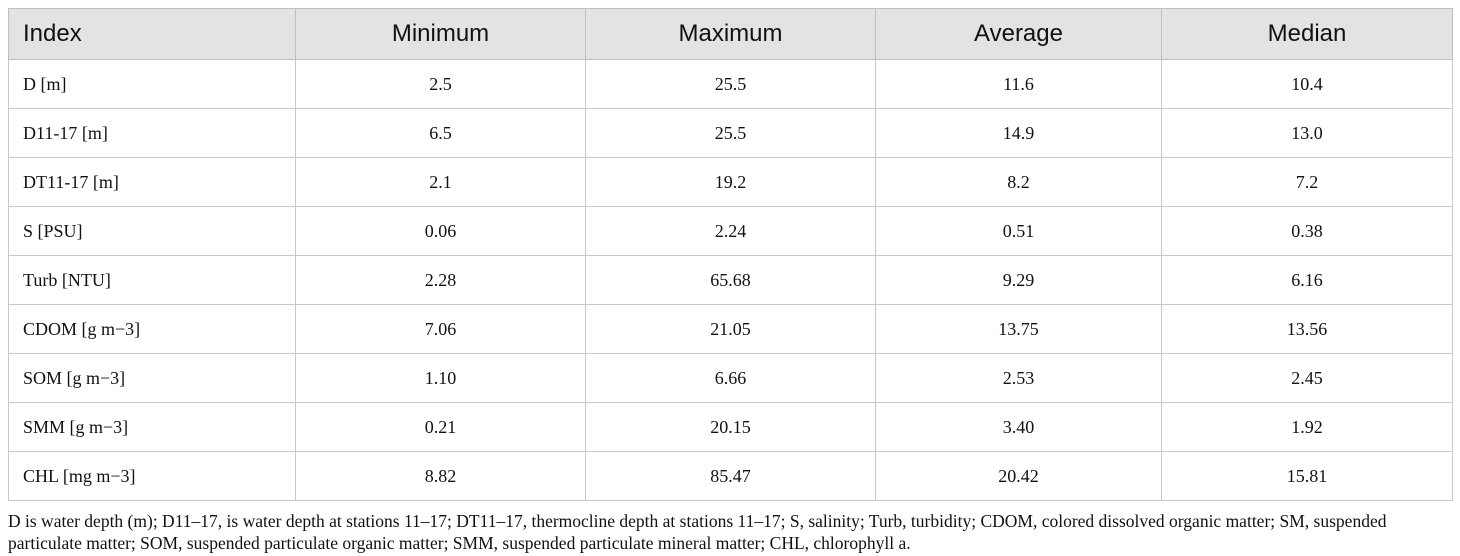  I want to click on table-row: Turb [NTU] 2.28 65.68 9.29 6.16, so click(730, 280).